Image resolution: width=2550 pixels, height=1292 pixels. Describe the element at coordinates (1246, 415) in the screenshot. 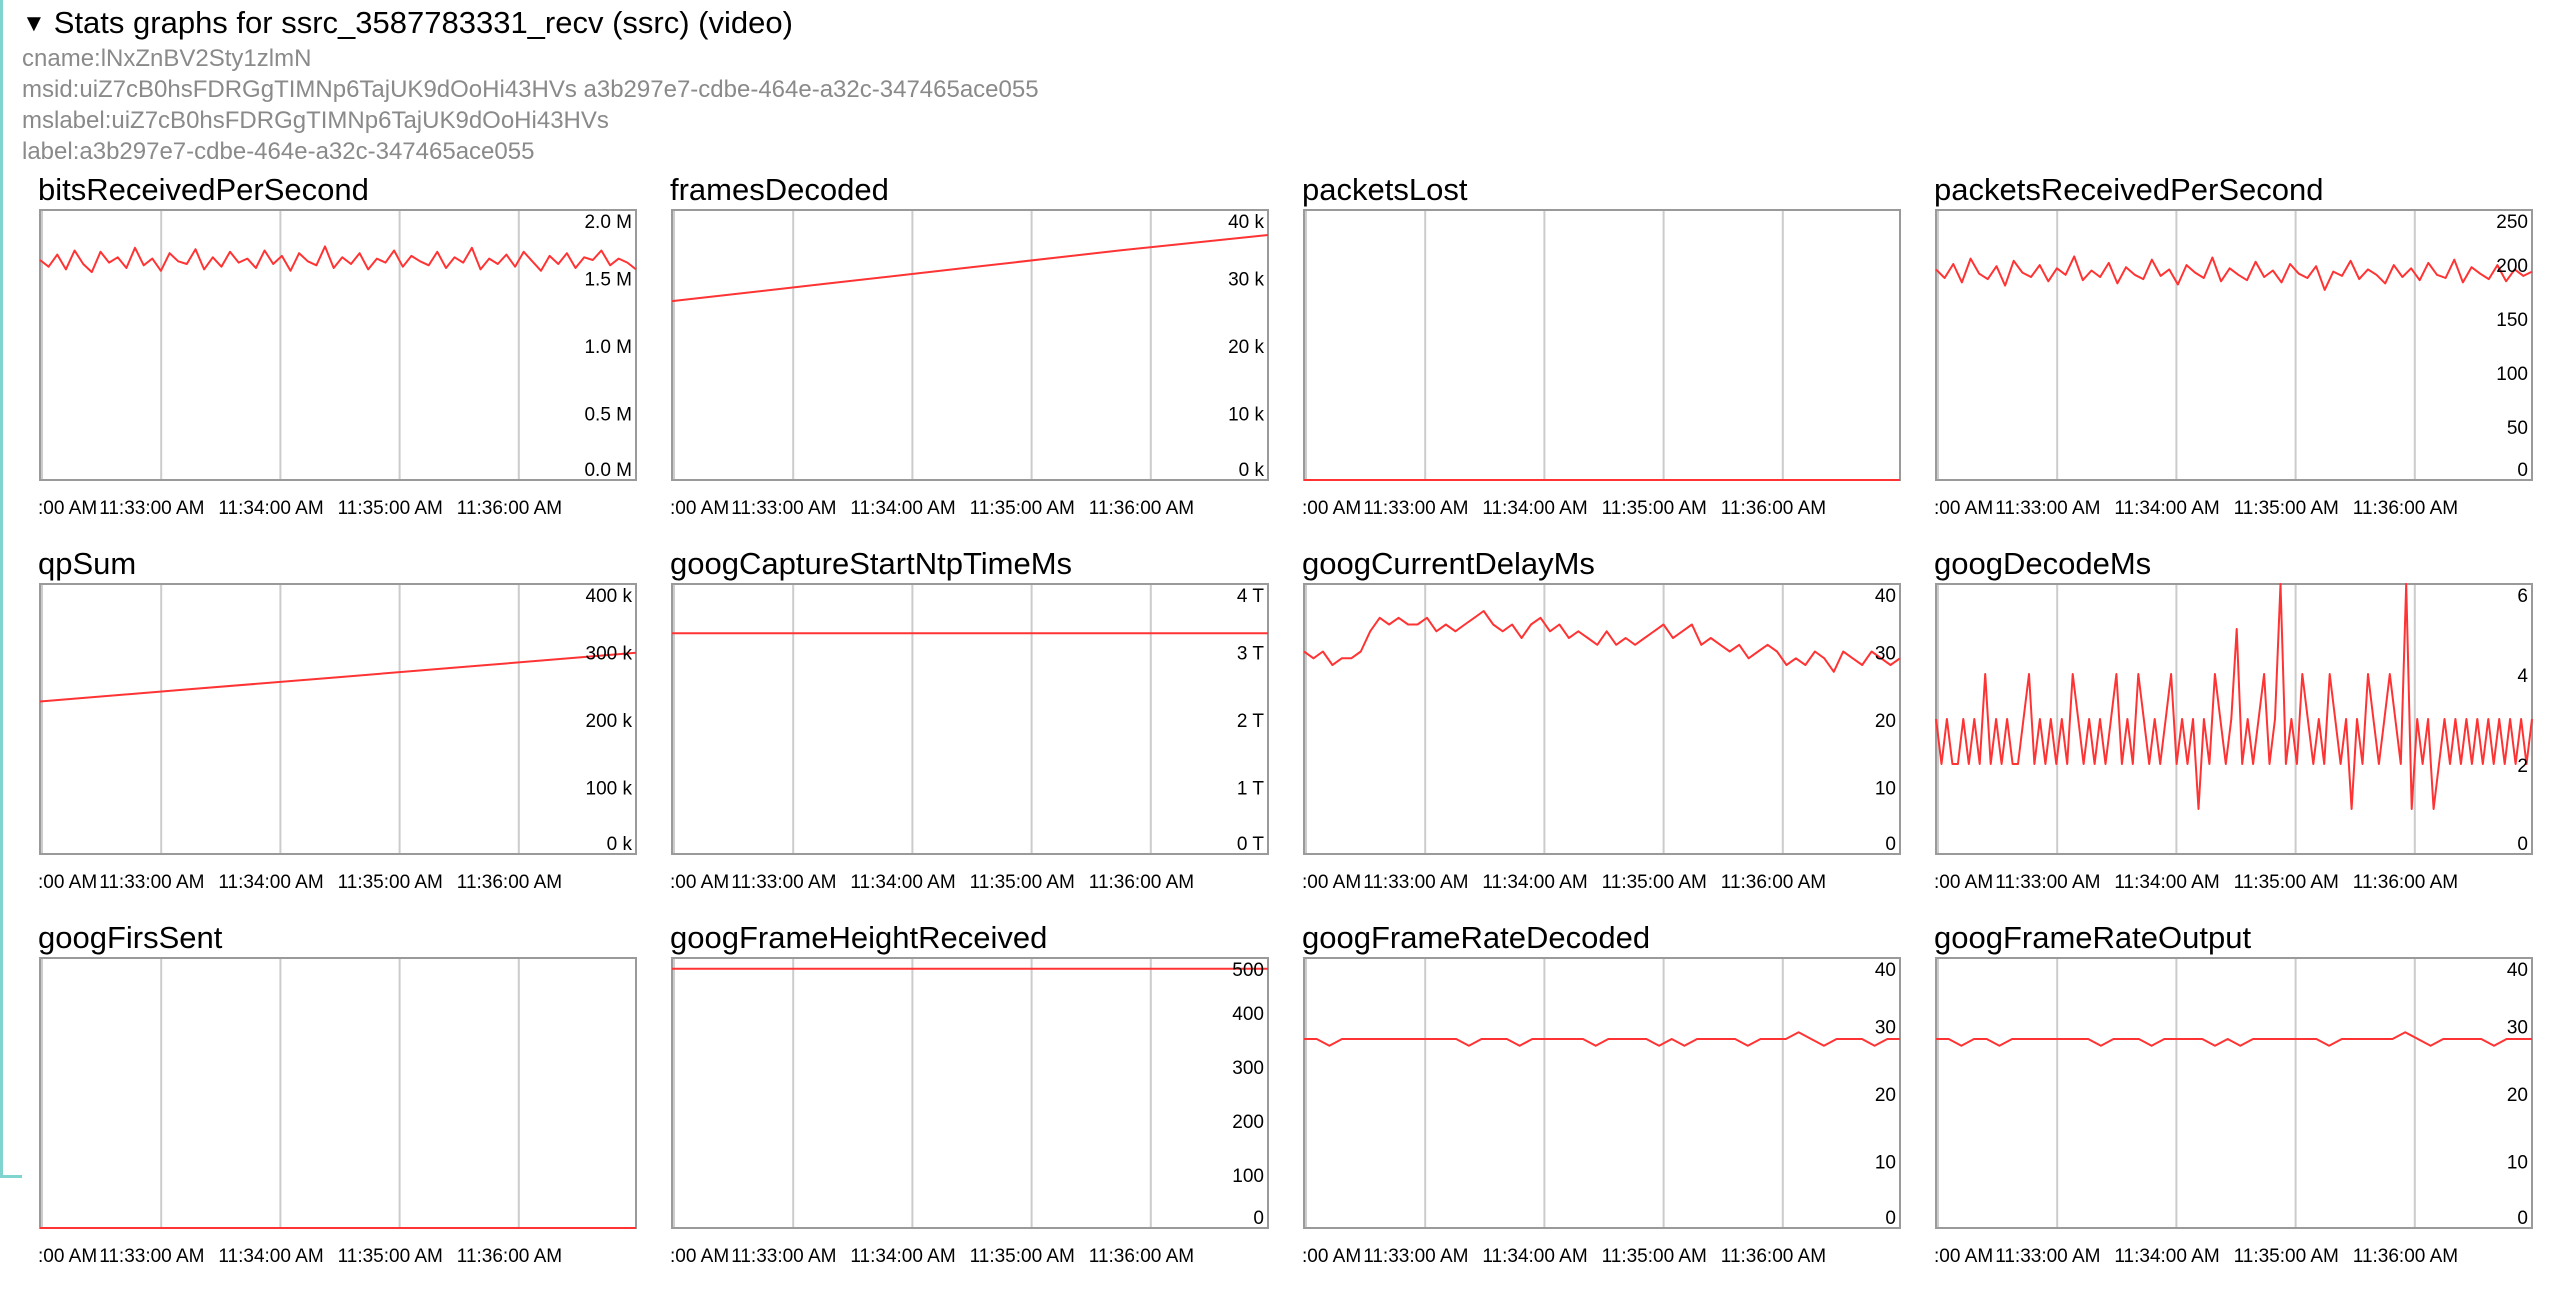

I see `y-tick-label: 10 k` at that location.